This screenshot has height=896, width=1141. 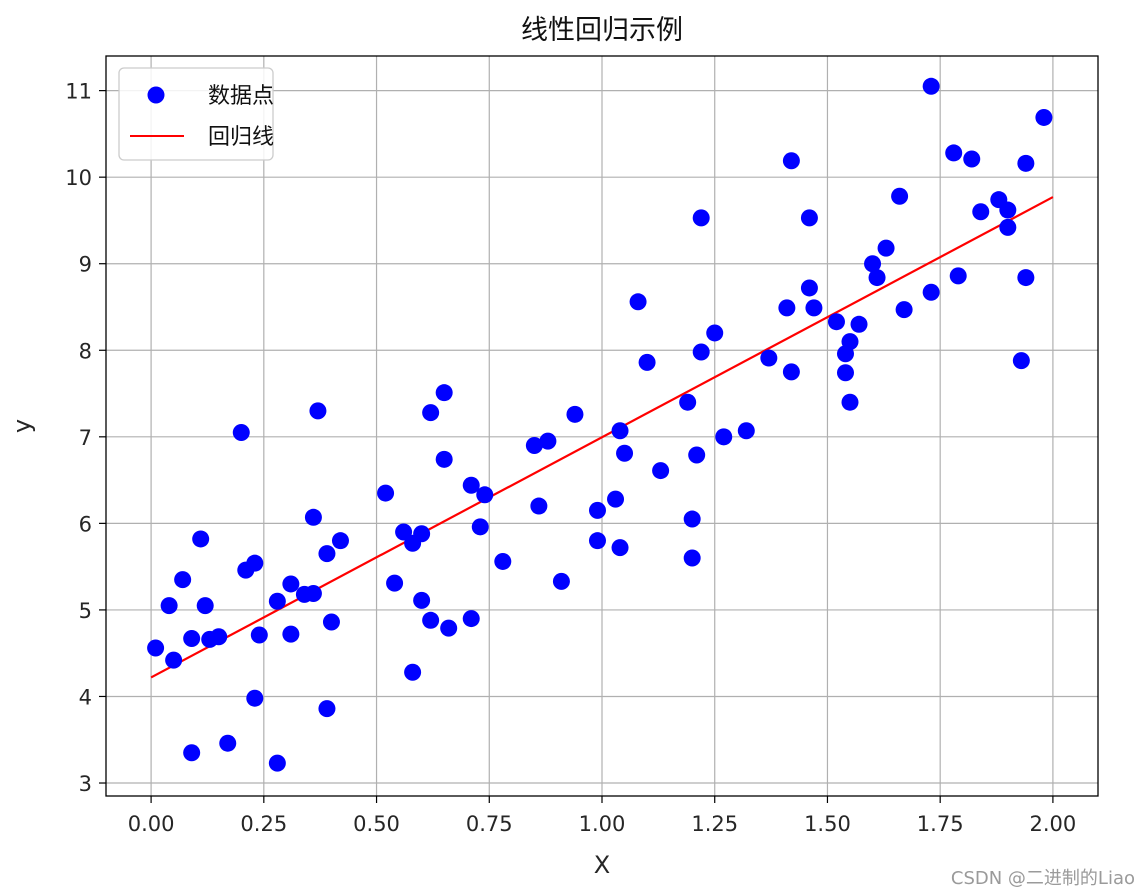 I want to click on y-tick-label: 10, so click(x=78, y=178).